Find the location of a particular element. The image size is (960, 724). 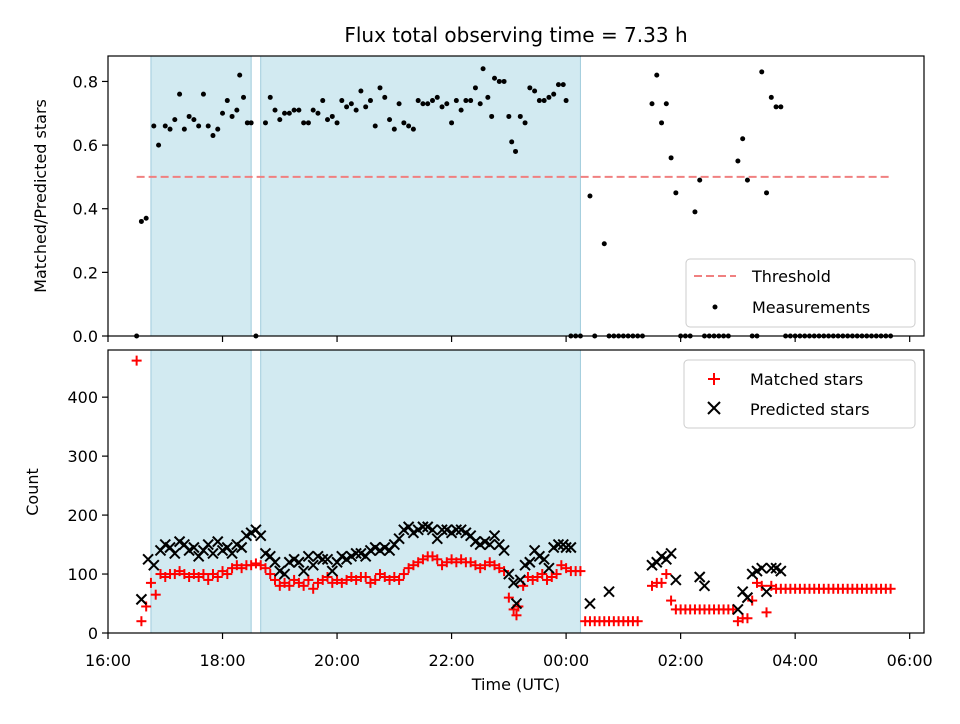

x-tick-label: 04:00 is located at coordinates (795, 660).